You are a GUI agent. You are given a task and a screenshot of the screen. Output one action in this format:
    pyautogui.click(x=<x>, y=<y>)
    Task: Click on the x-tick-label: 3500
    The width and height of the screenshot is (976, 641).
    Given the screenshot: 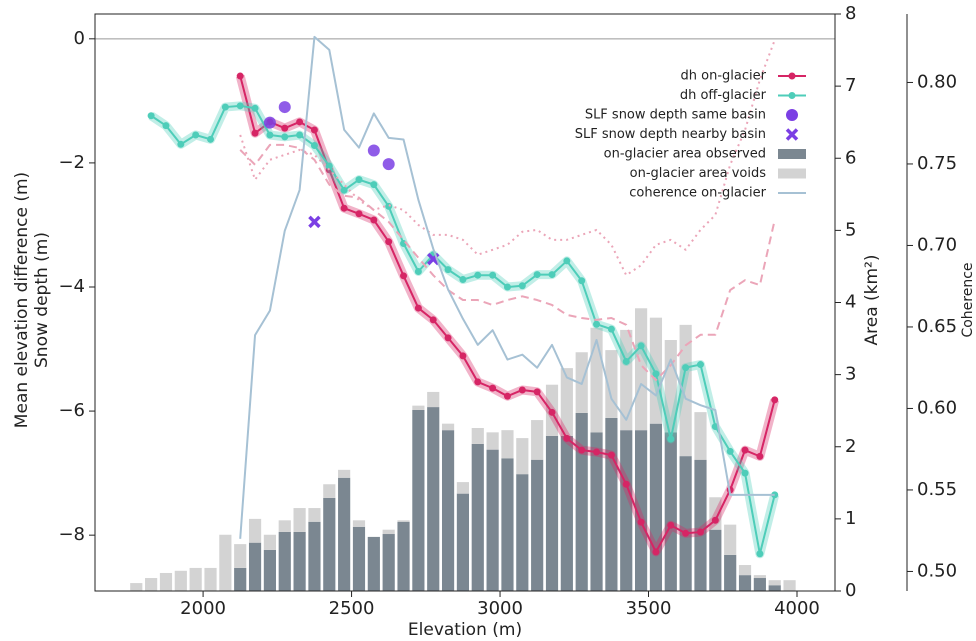 What is the action you would take?
    pyautogui.click(x=649, y=608)
    